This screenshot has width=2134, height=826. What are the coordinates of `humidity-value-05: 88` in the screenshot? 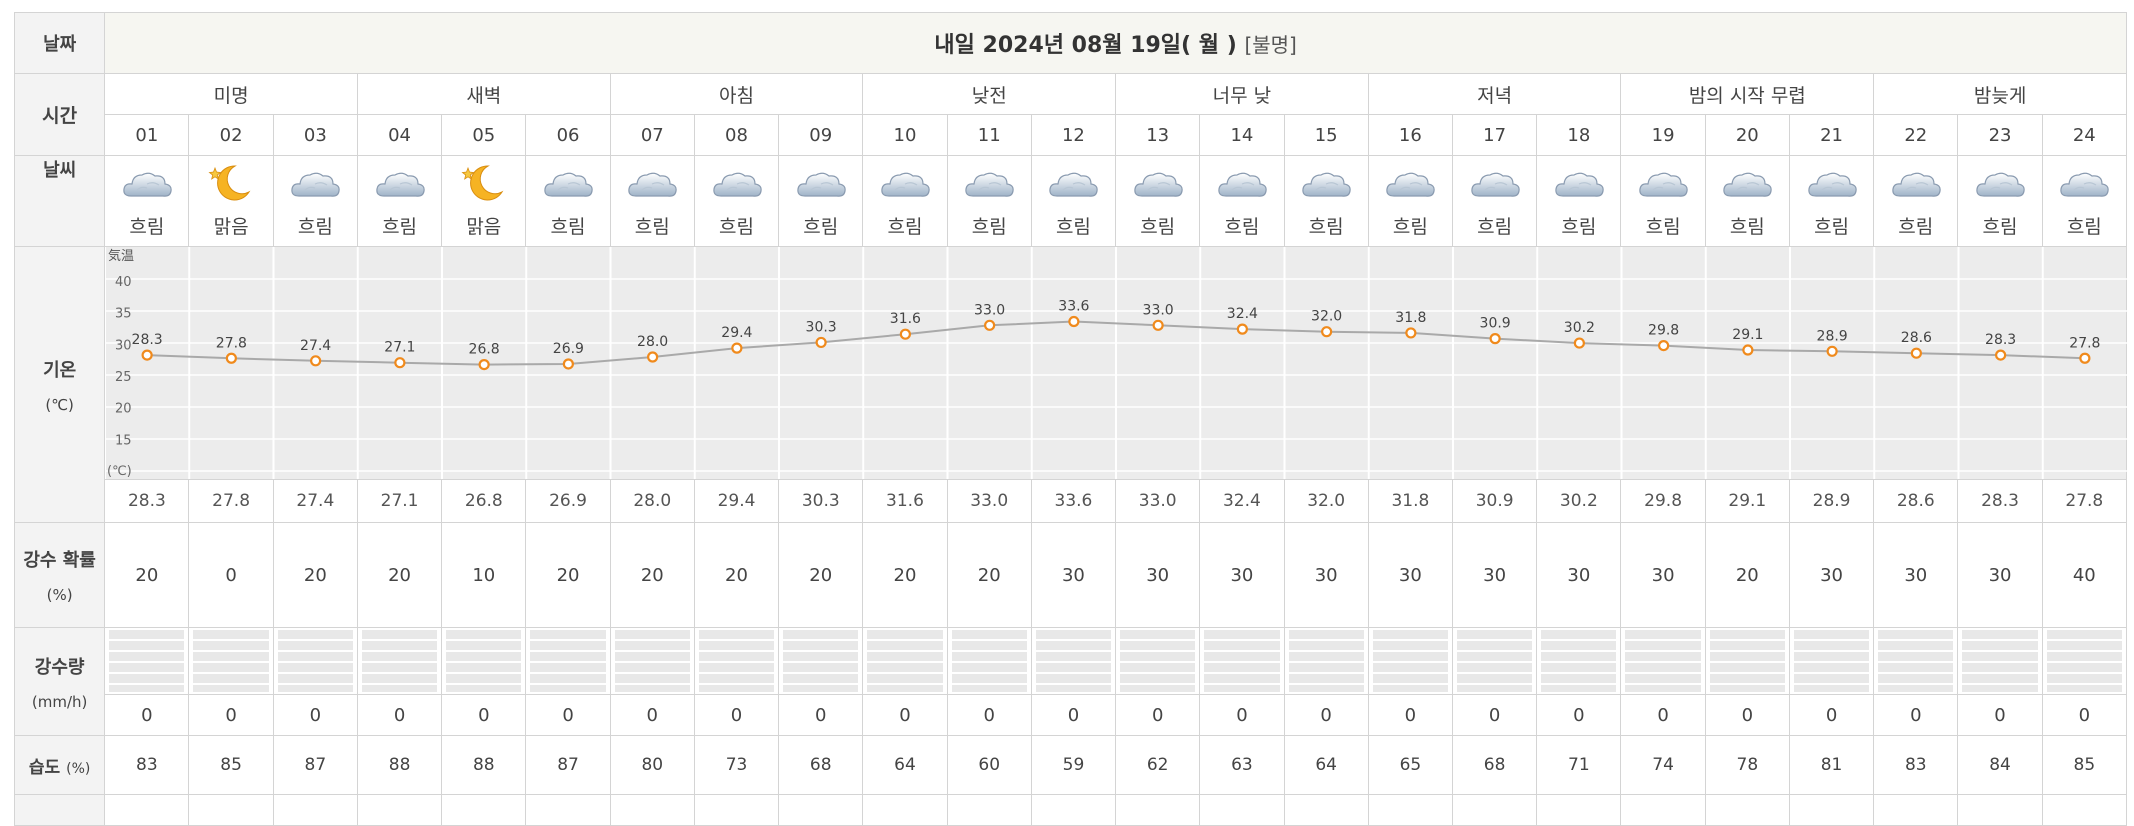 It's located at (484, 765).